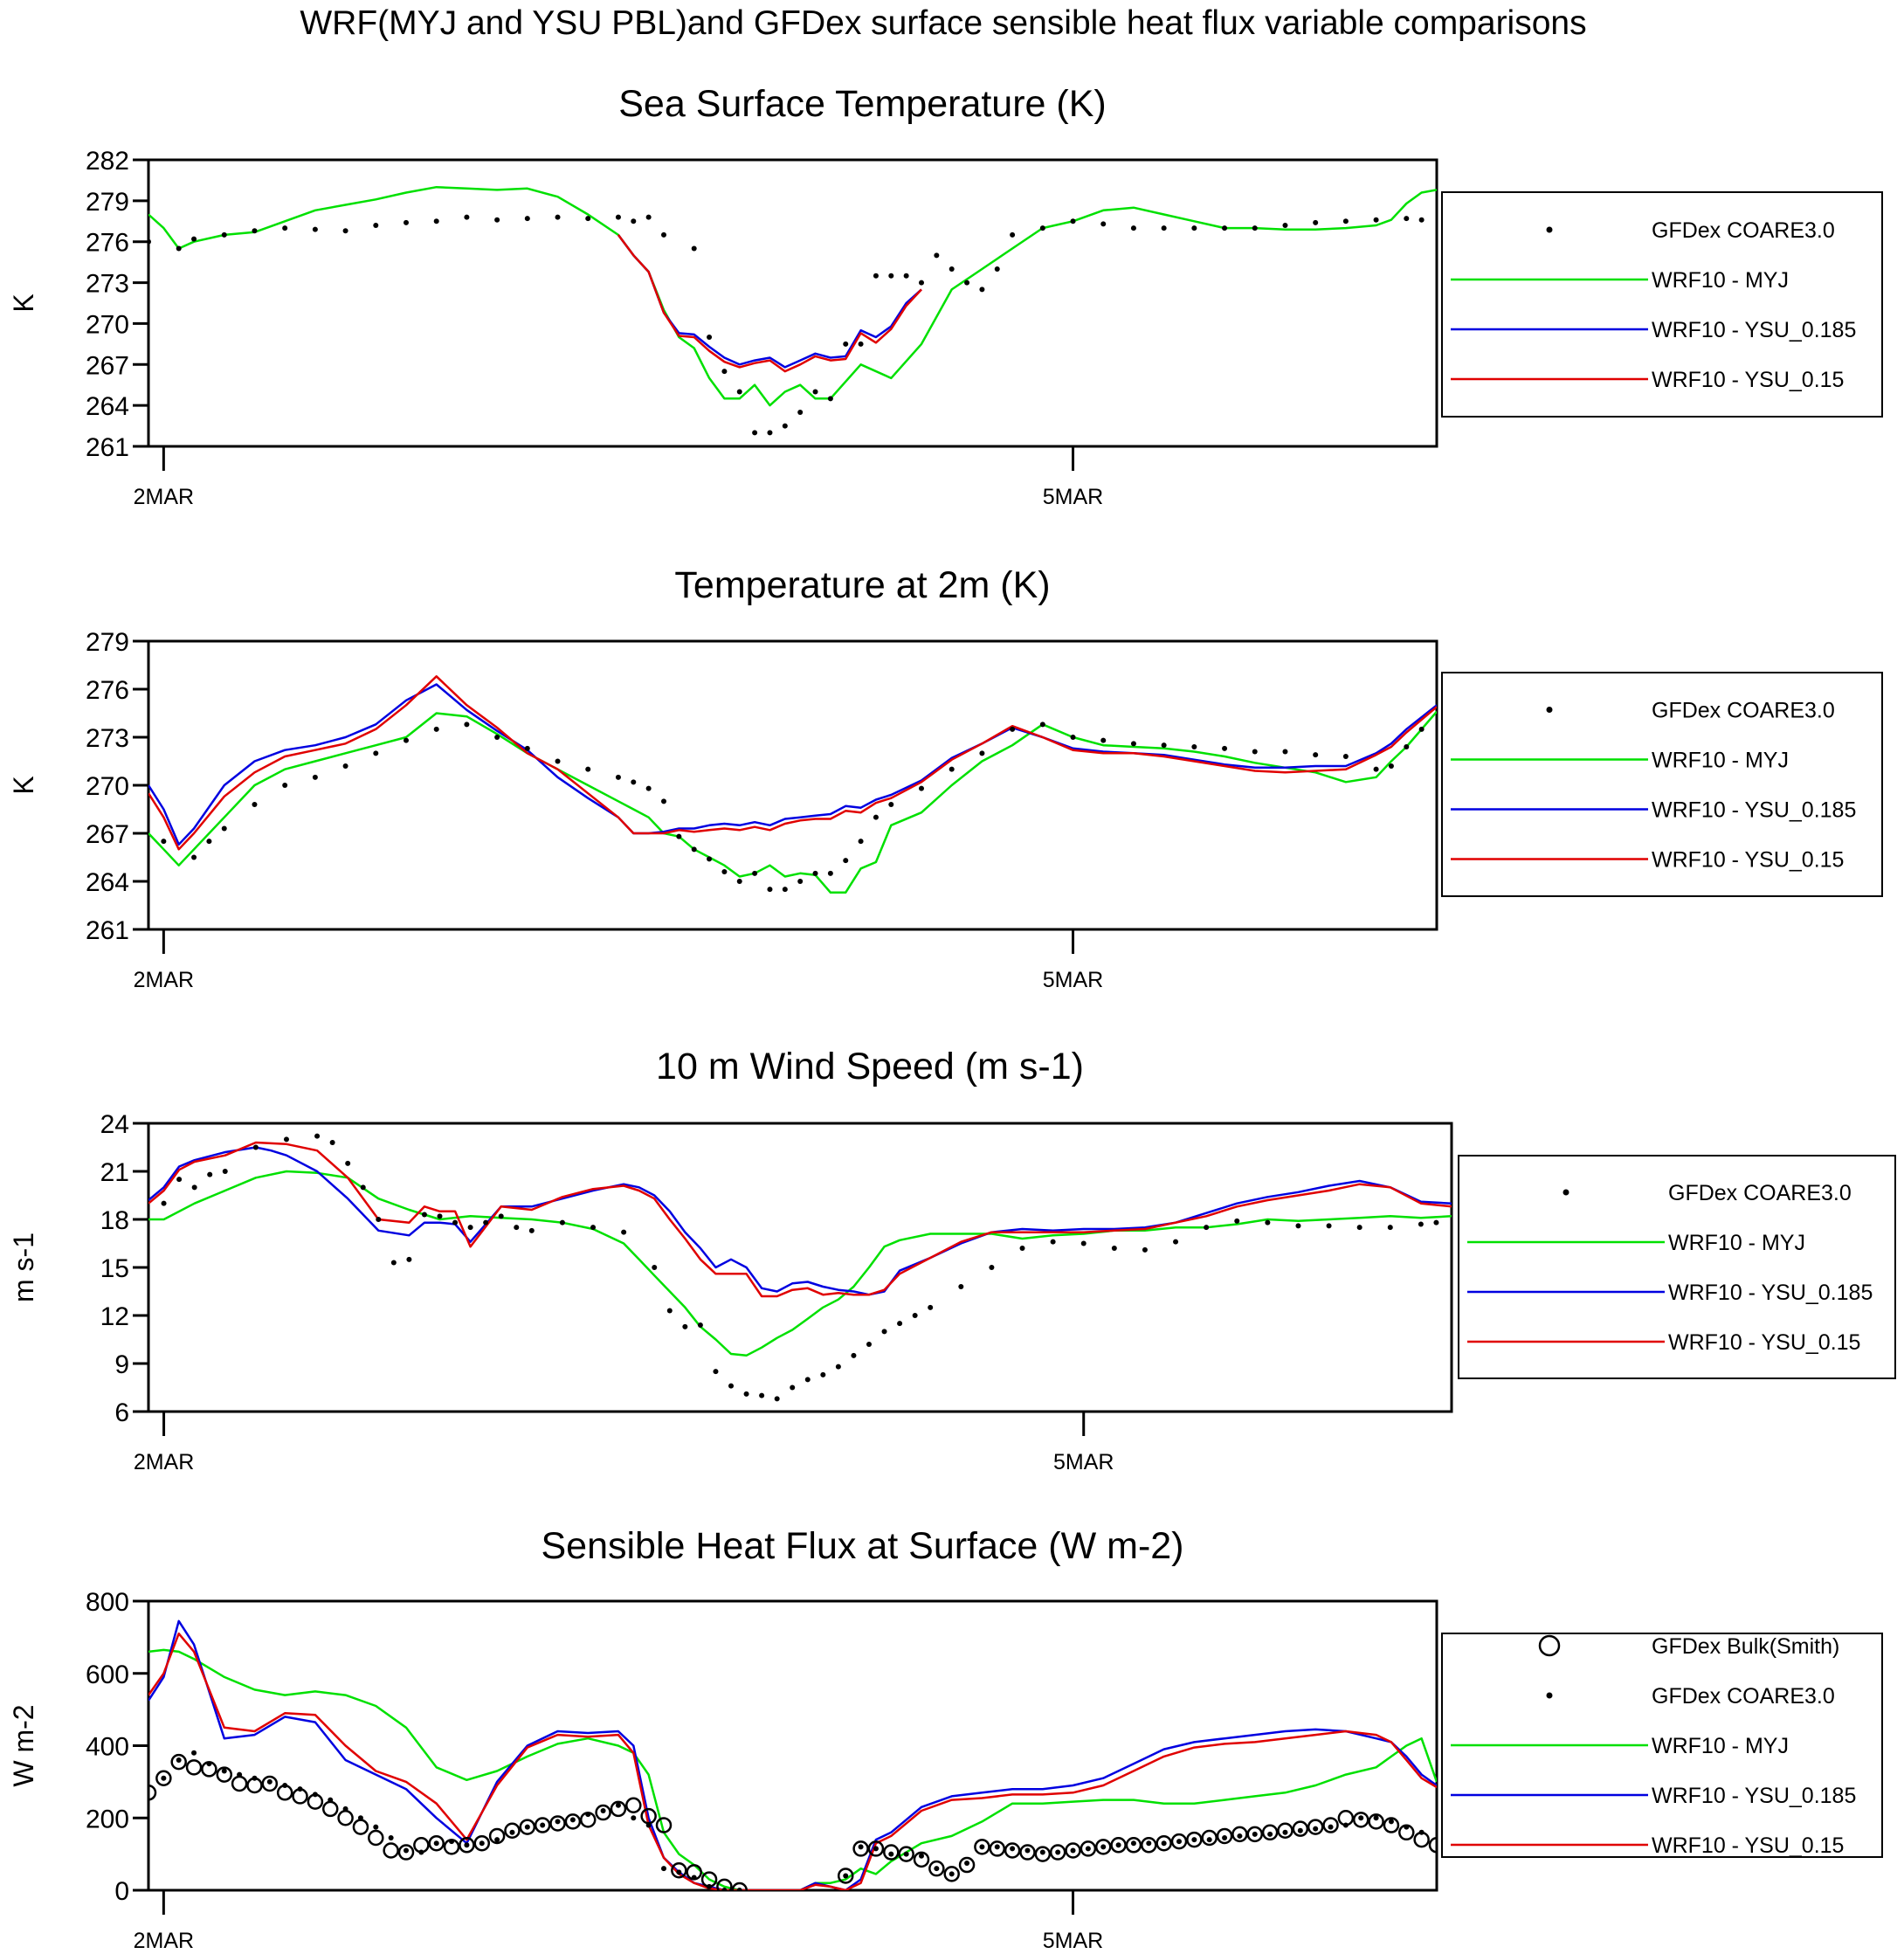 This screenshot has width=1904, height=1954. I want to click on y-tick-label: 800, so click(107, 1602).